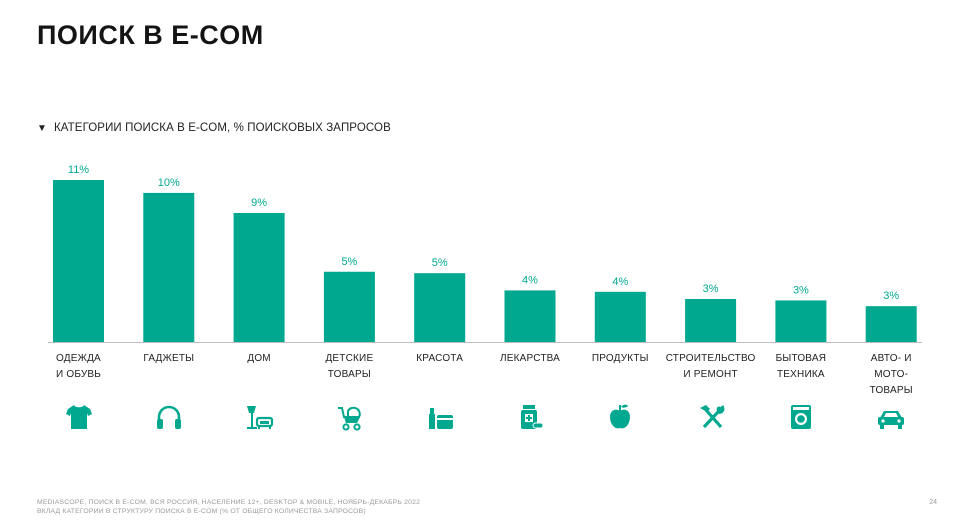  What do you see at coordinates (42, 128) in the screenshot?
I see `triangle-marker-icon: ▼` at bounding box center [42, 128].